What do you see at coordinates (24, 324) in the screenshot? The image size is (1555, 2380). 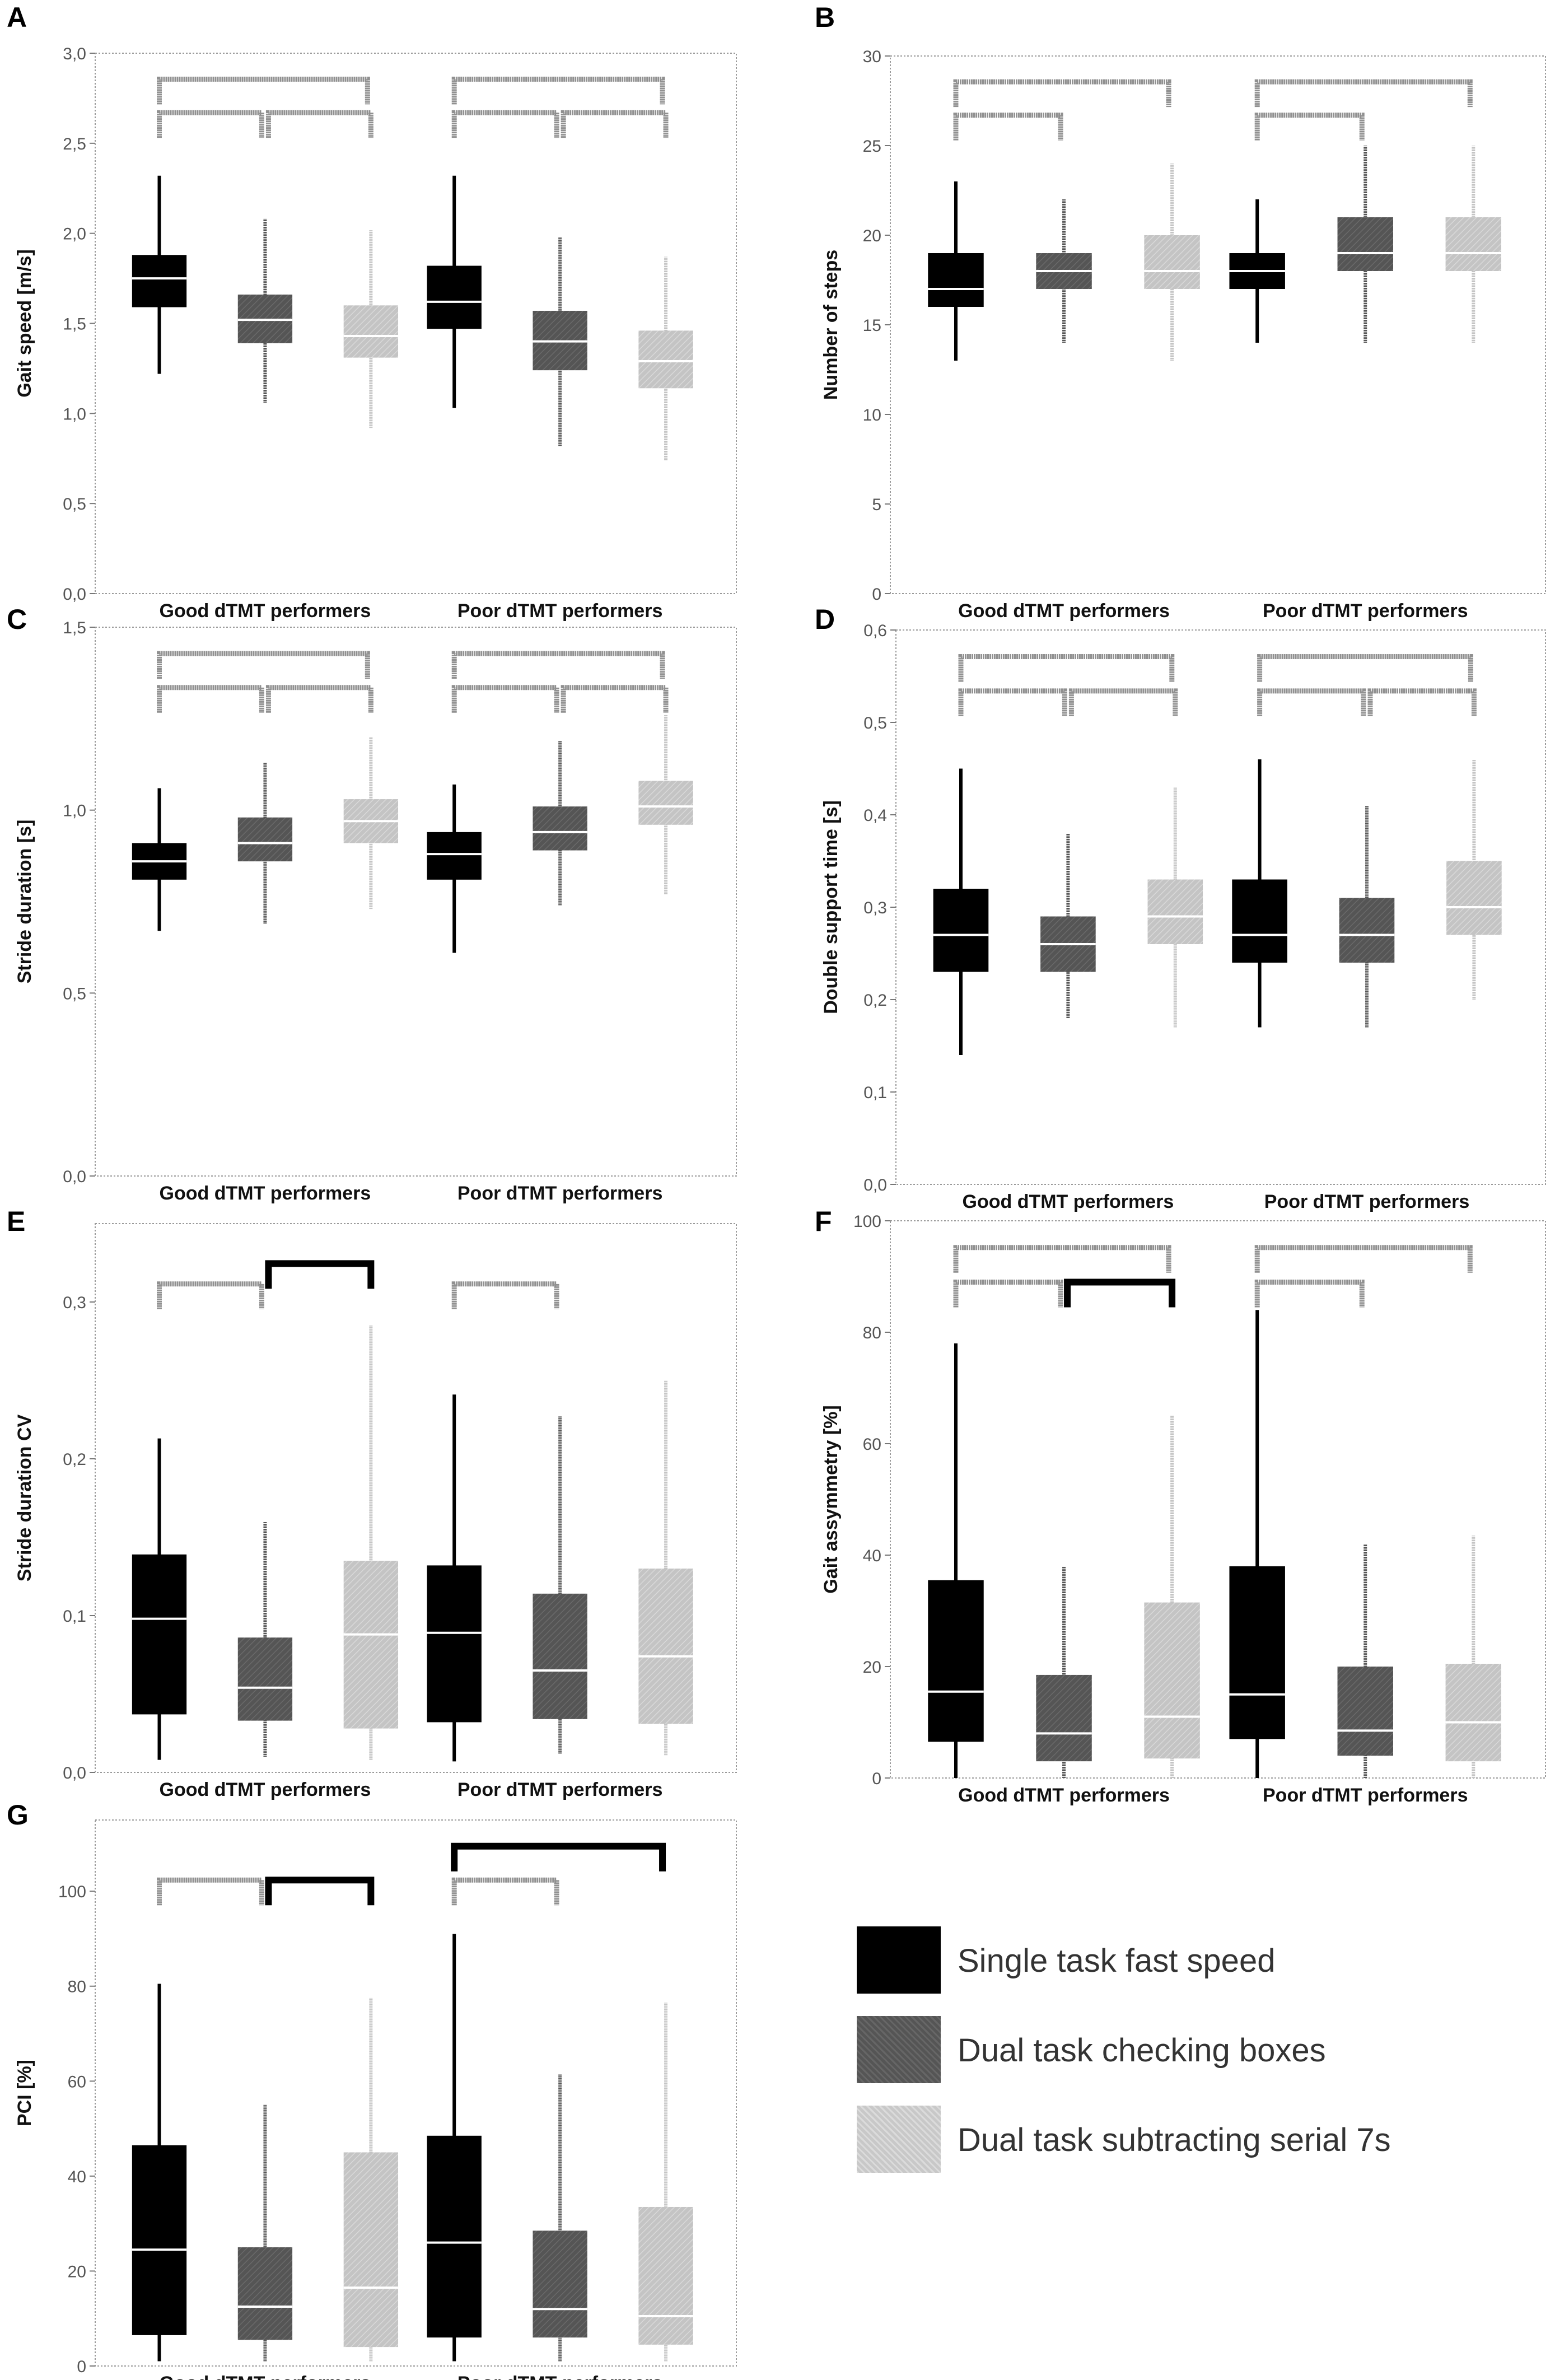 I see `y-axis-label: Gait speed [m/s]` at bounding box center [24, 324].